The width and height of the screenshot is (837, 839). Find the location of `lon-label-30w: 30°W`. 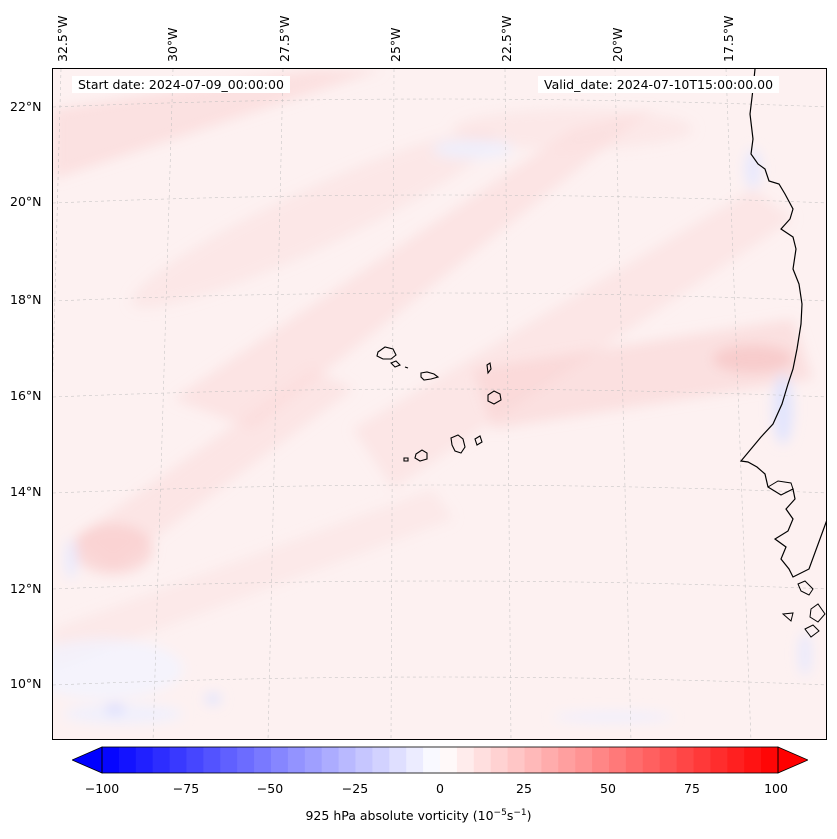

lon-label-30w: 30°W is located at coordinates (172, 44).